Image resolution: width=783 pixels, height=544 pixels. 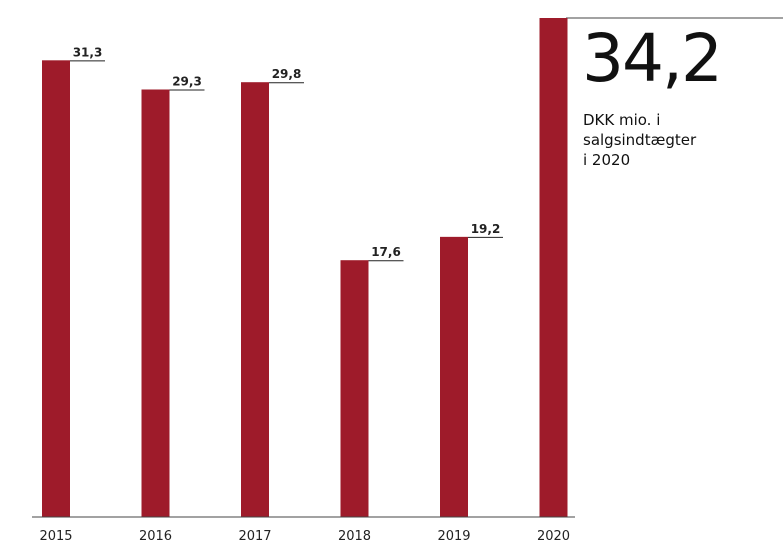 I want to click on x-tick-label-2016: 2016, so click(x=155, y=536).